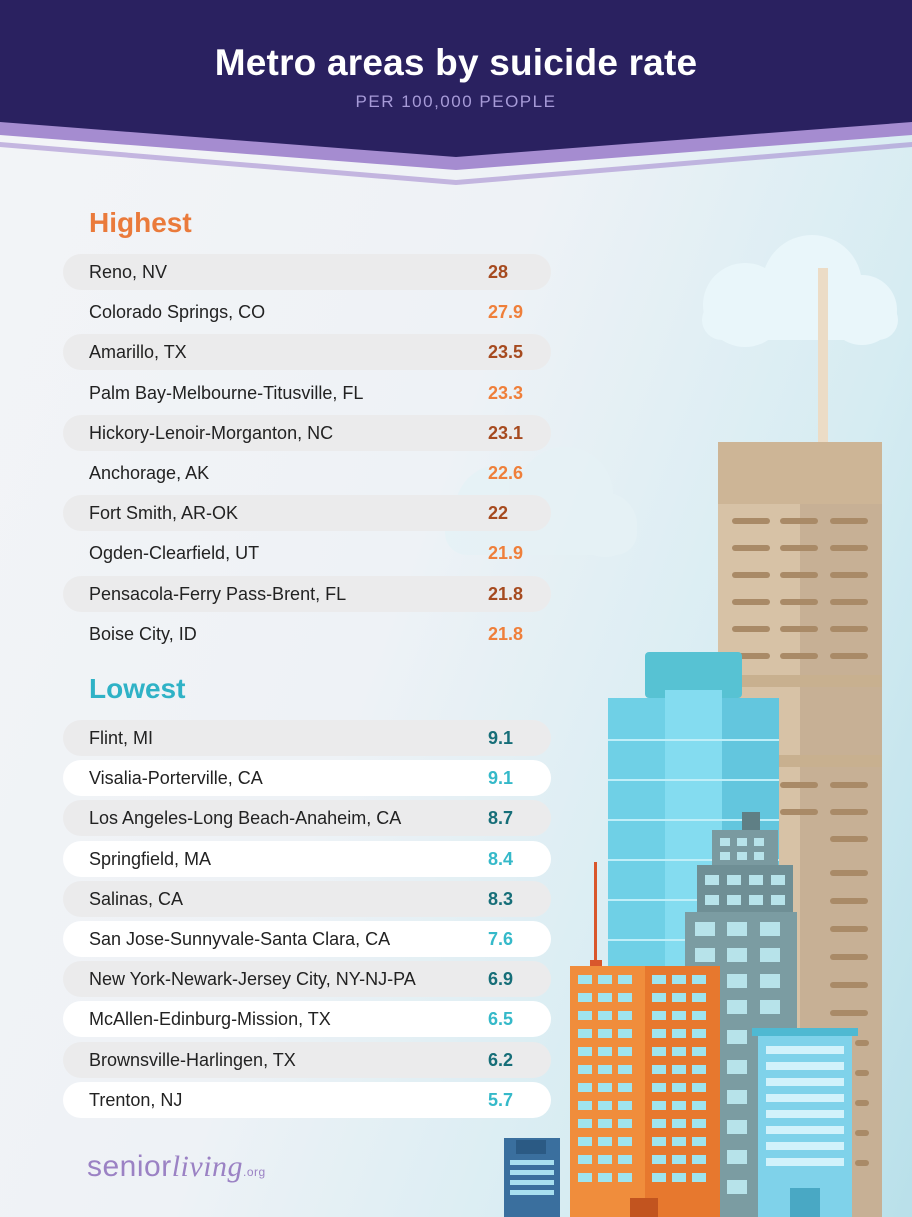  Describe the element at coordinates (501, 818) in the screenshot. I see `rate-value: 8.7` at that location.